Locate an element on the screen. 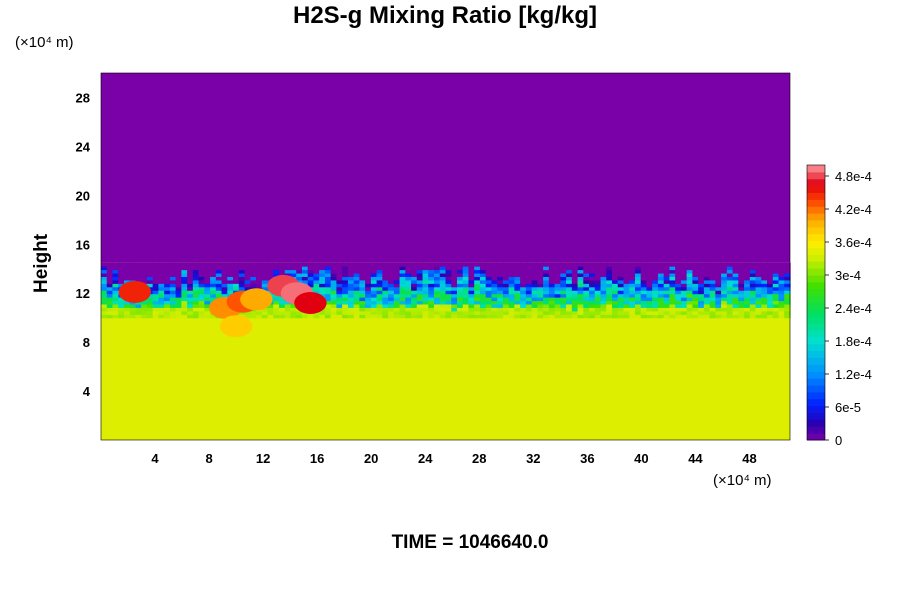 The height and width of the screenshot is (600, 900). colorbar-tick-label: 3.6e-4 is located at coordinates (853, 242).